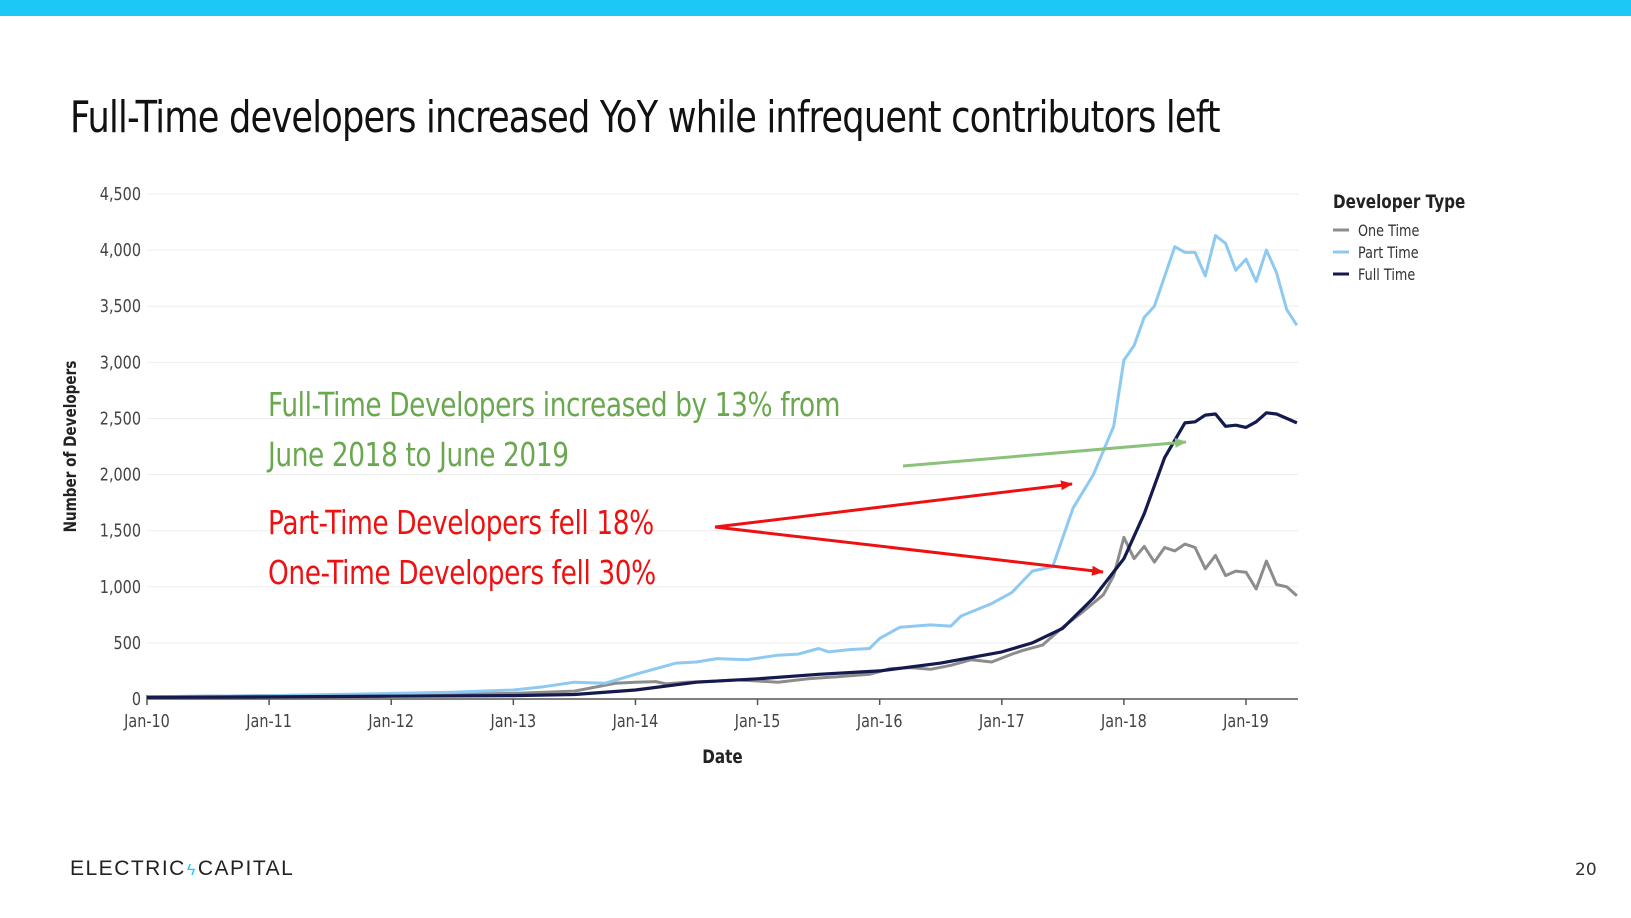 This screenshot has height=918, width=1631. What do you see at coordinates (1001, 720) in the screenshot?
I see `x-tick-label: Jan-17` at bounding box center [1001, 720].